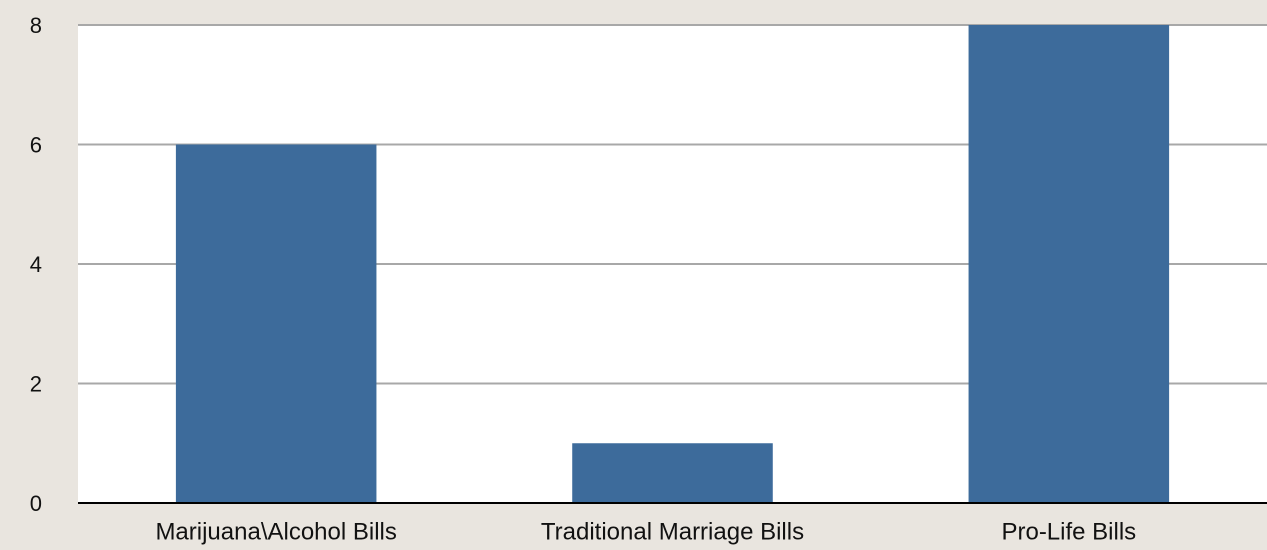 The image size is (1267, 550). Describe the element at coordinates (36, 144) in the screenshot. I see `y-tick-label: 6` at that location.